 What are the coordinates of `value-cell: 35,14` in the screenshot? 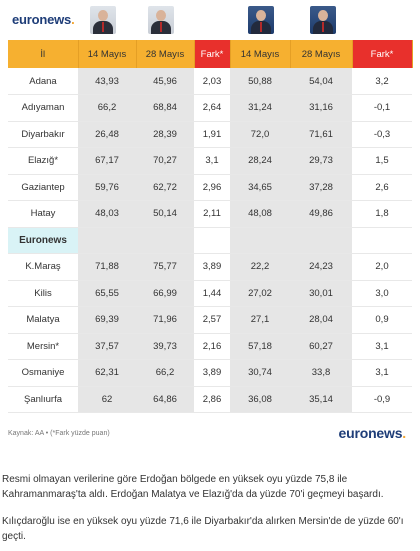 It's located at (321, 399).